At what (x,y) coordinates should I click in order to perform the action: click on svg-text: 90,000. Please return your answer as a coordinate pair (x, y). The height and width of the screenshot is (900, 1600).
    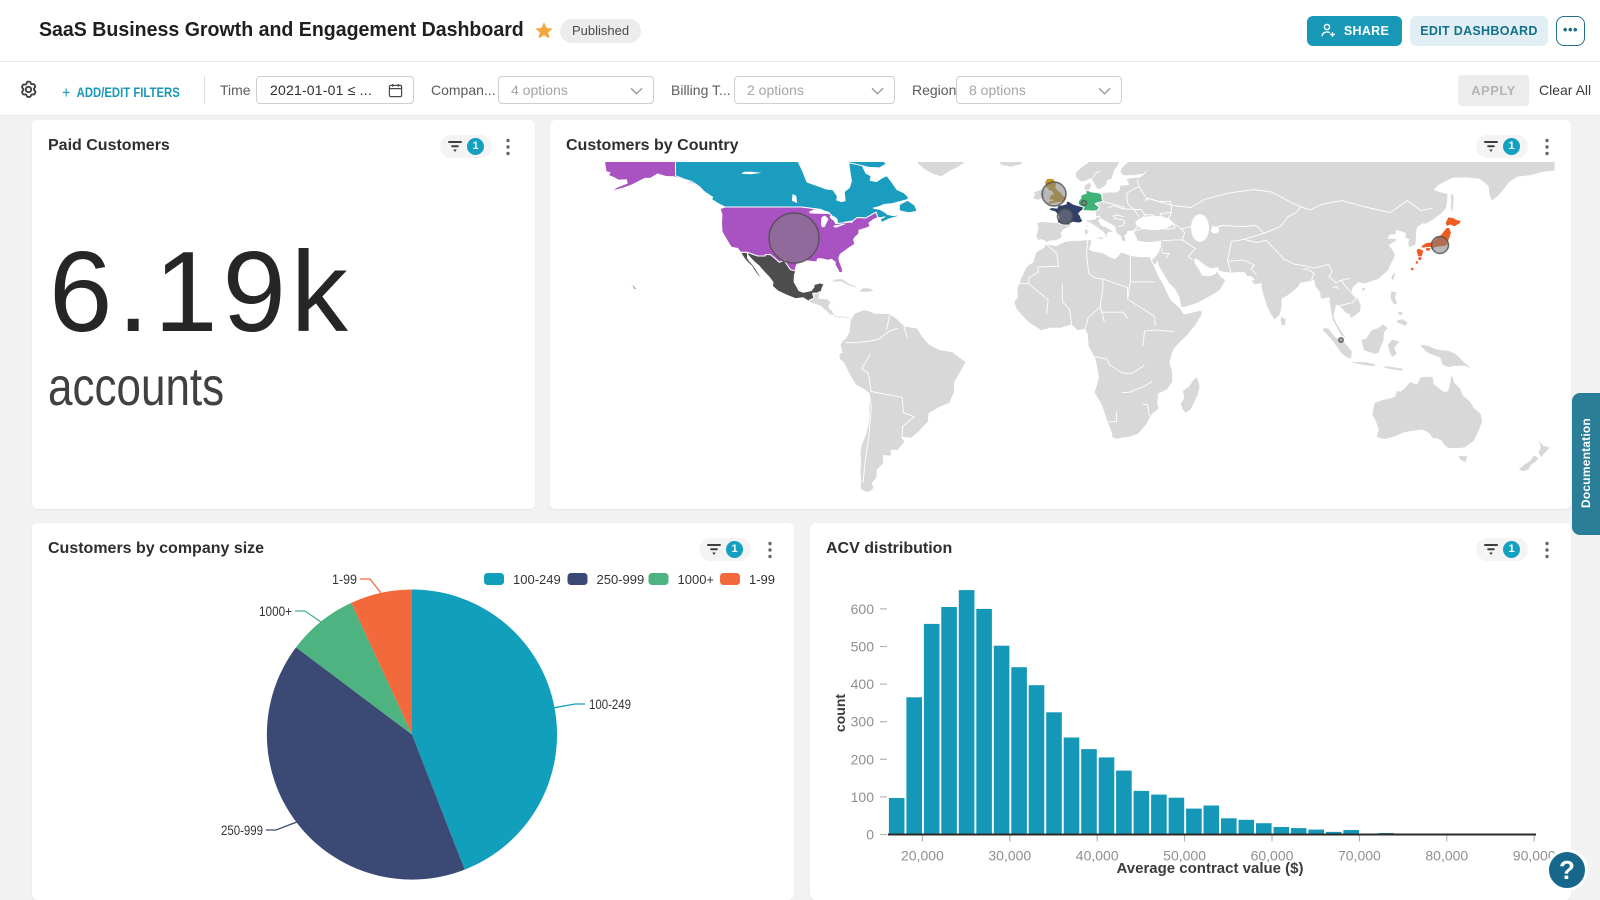
    Looking at the image, I should click on (1534, 856).